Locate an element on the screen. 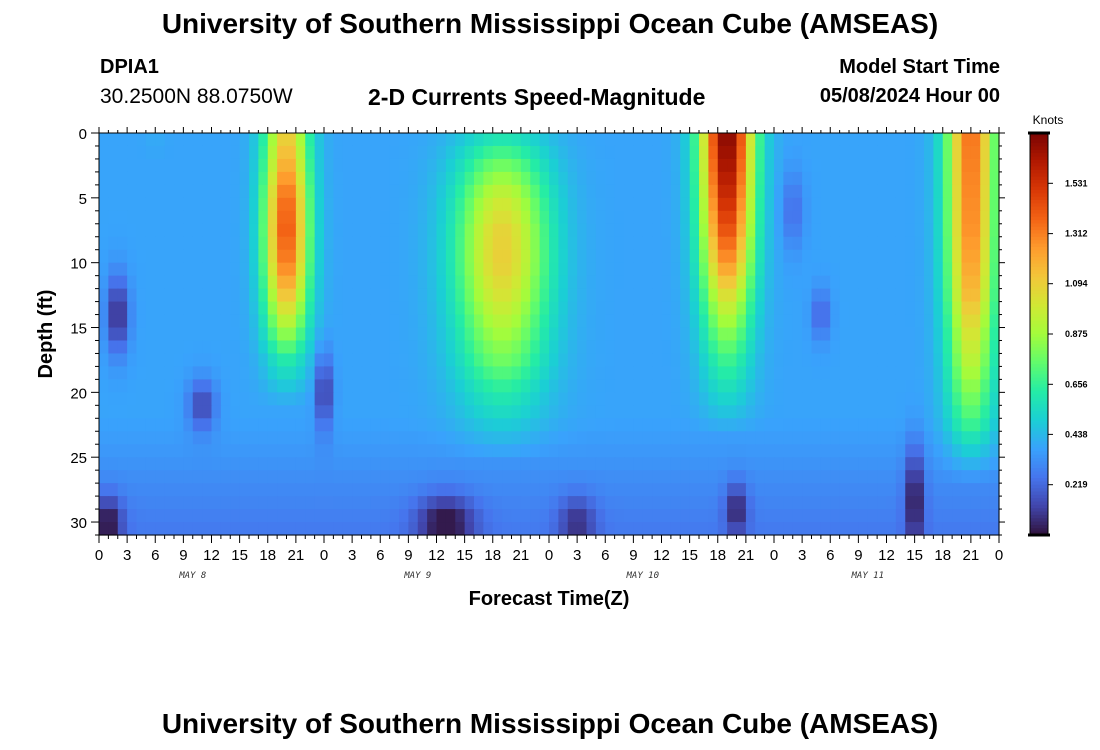  x-tick-label: 18 is located at coordinates (492, 555).